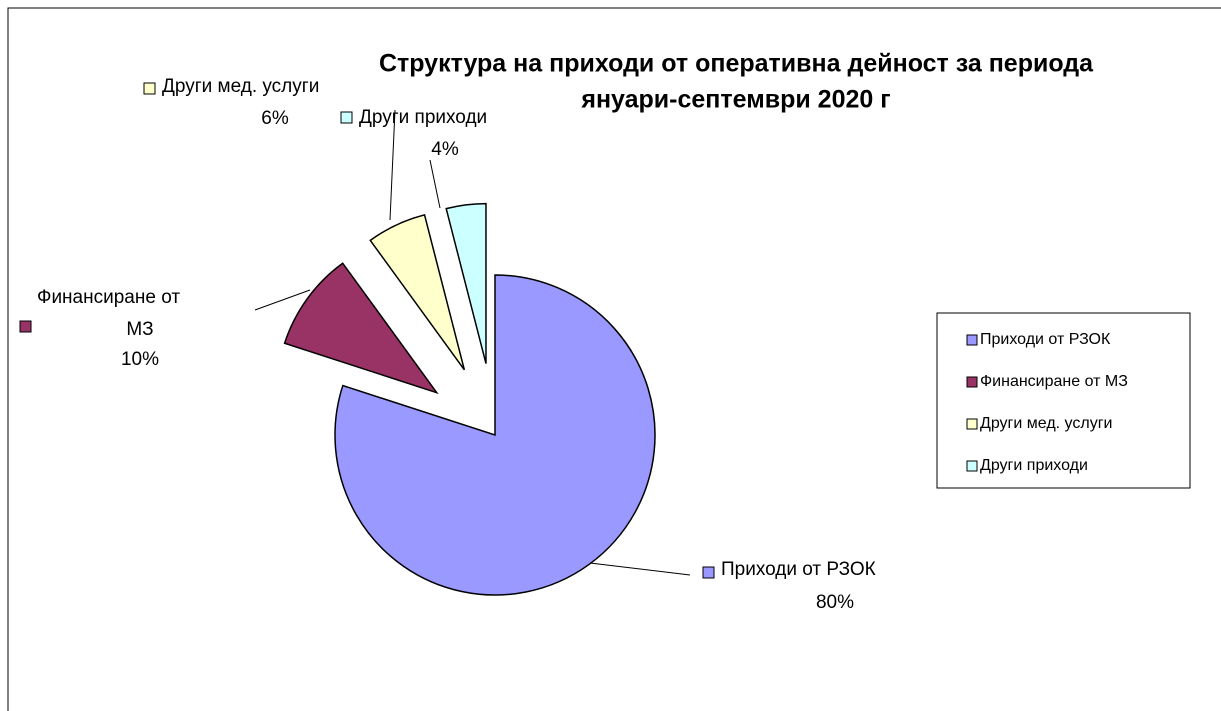 Image resolution: width=1221 pixels, height=711 pixels. Describe the element at coordinates (423, 117) in the screenshot. I see `data-label-category: Други приходи` at that location.